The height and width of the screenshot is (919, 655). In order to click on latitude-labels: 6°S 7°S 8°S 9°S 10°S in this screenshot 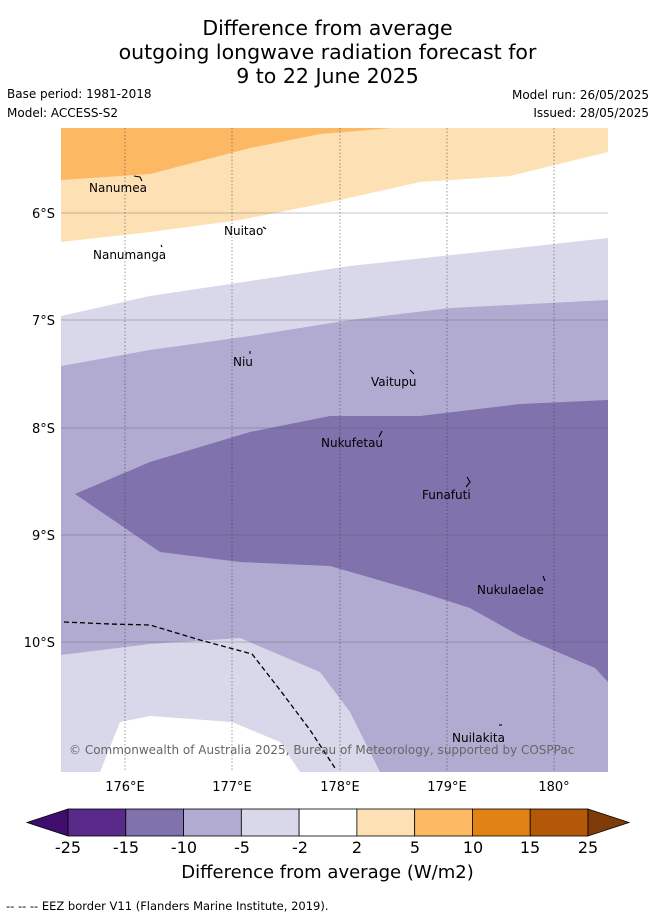, I will do `click(39, 429)`.